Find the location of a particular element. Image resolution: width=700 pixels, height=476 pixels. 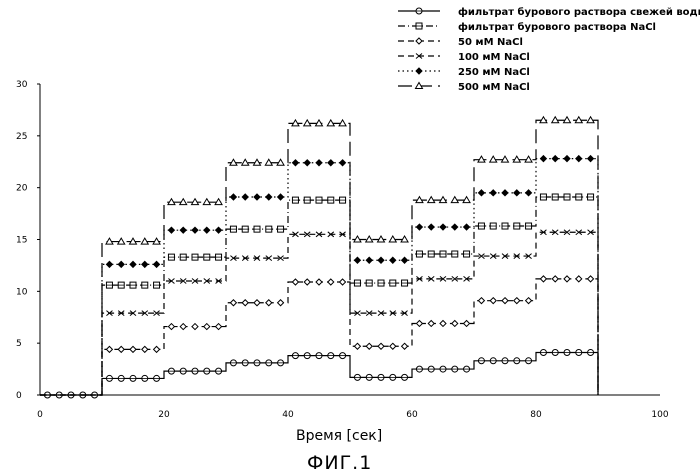

legend-item: 250 мМ NaCl is located at coordinates (464, 72).